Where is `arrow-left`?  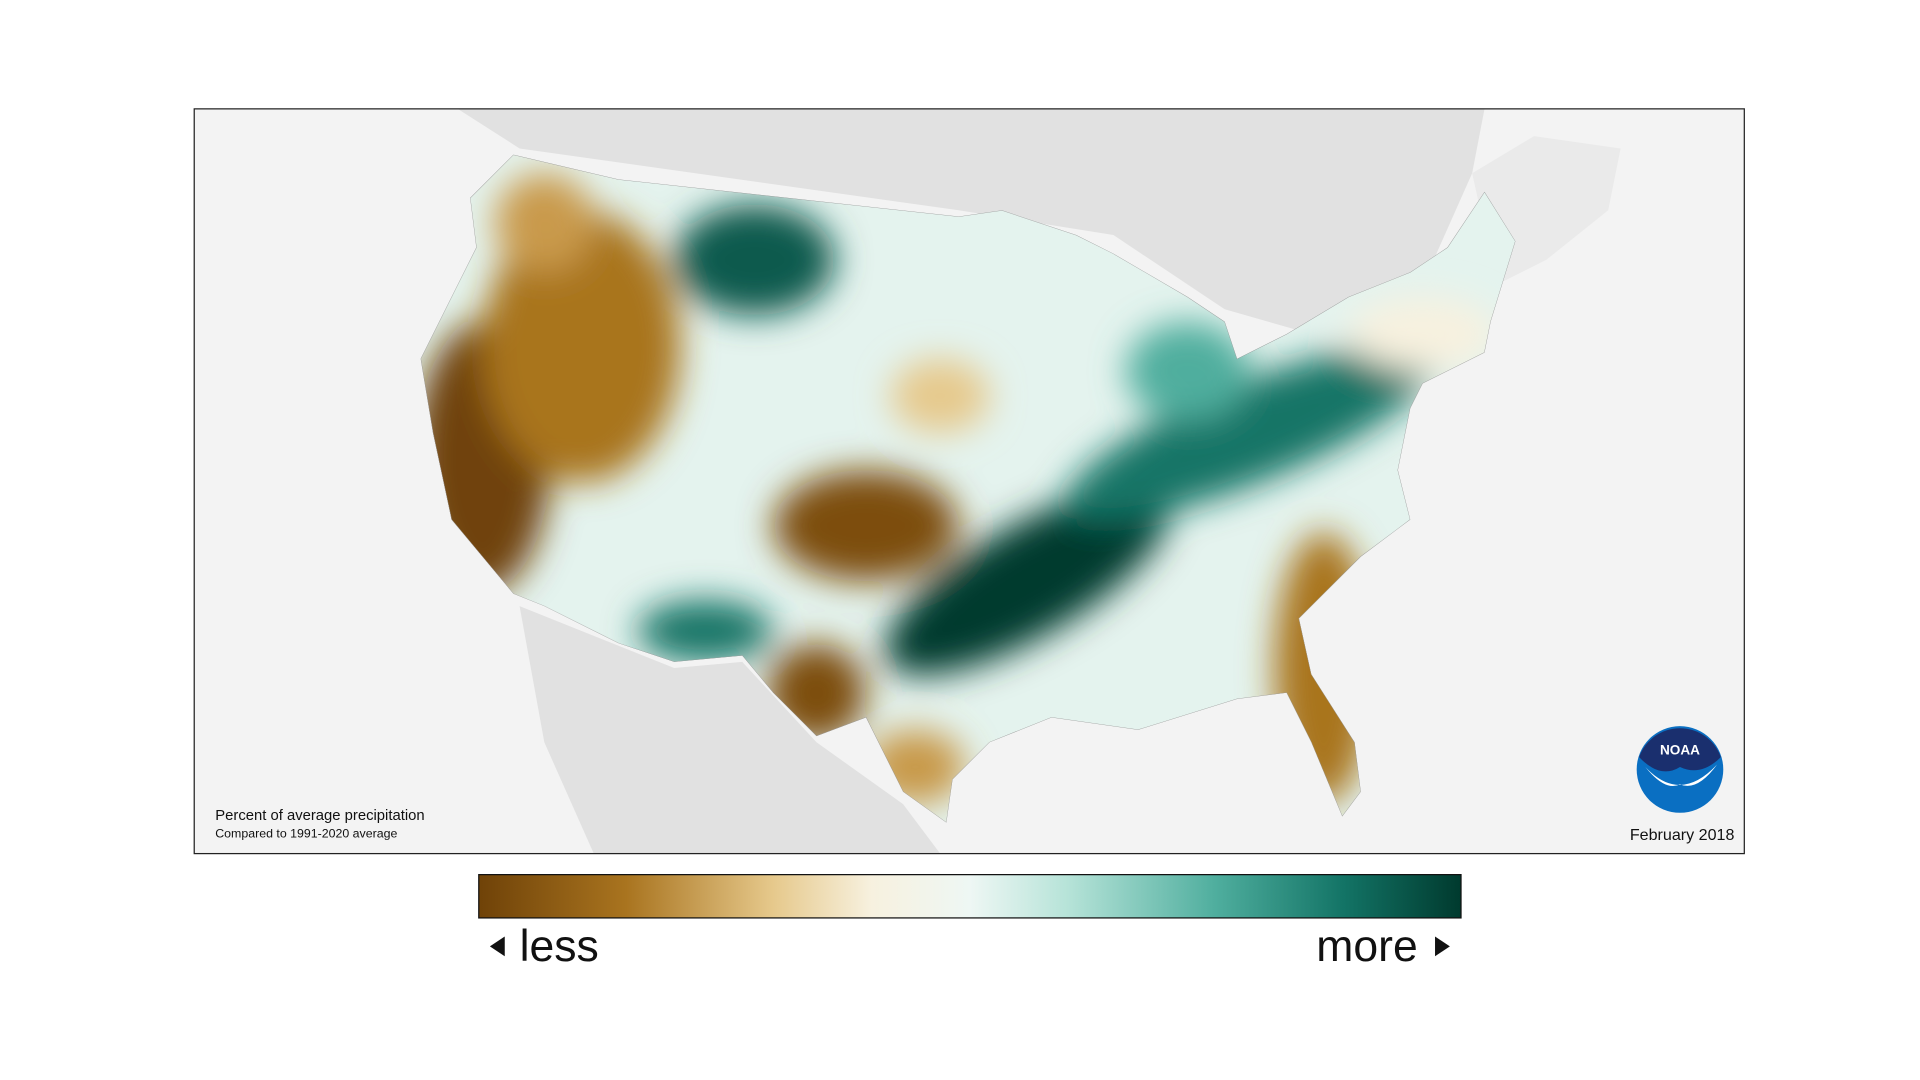 arrow-left is located at coordinates (497, 946).